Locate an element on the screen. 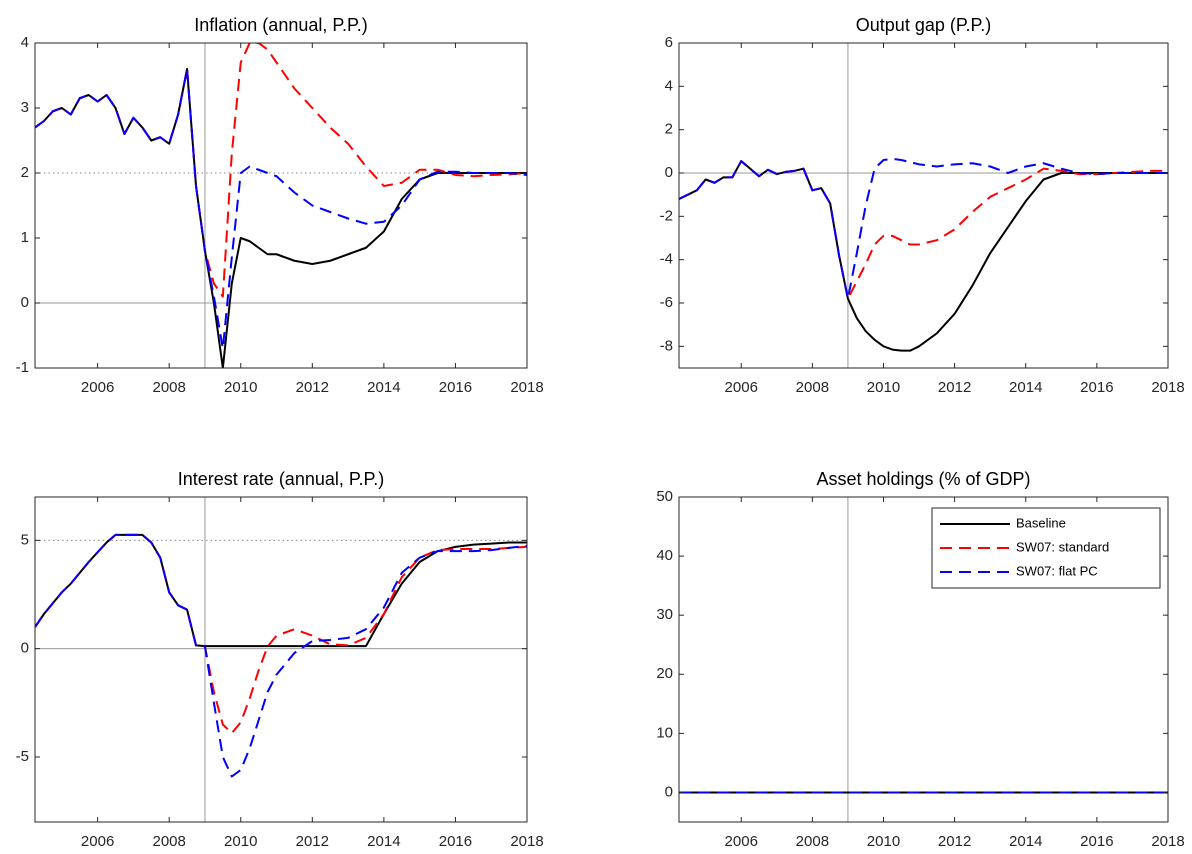  legend-label: SW07: standard is located at coordinates (1062, 546).